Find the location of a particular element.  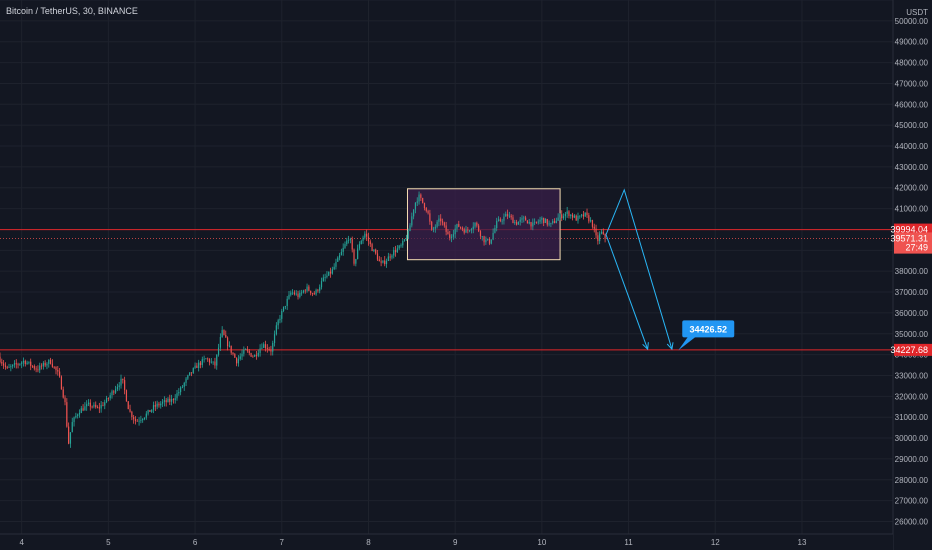

callout-box is located at coordinates (708, 329).